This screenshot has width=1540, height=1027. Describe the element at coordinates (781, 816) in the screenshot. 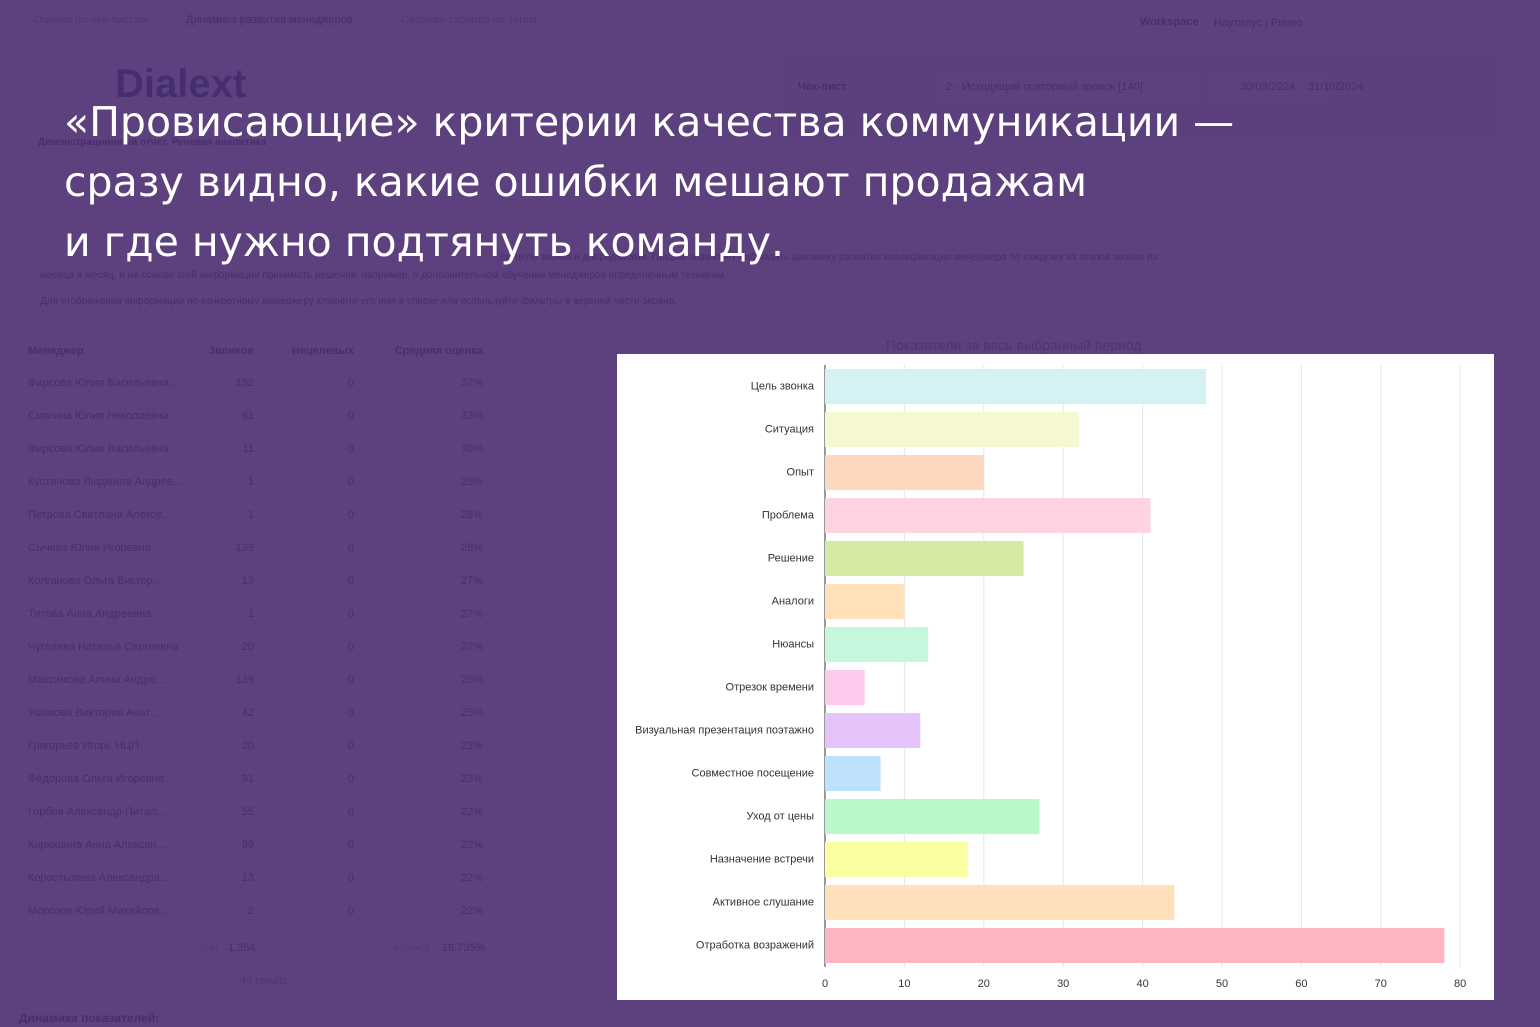

I see `y-tick-label: Уход от цены` at that location.